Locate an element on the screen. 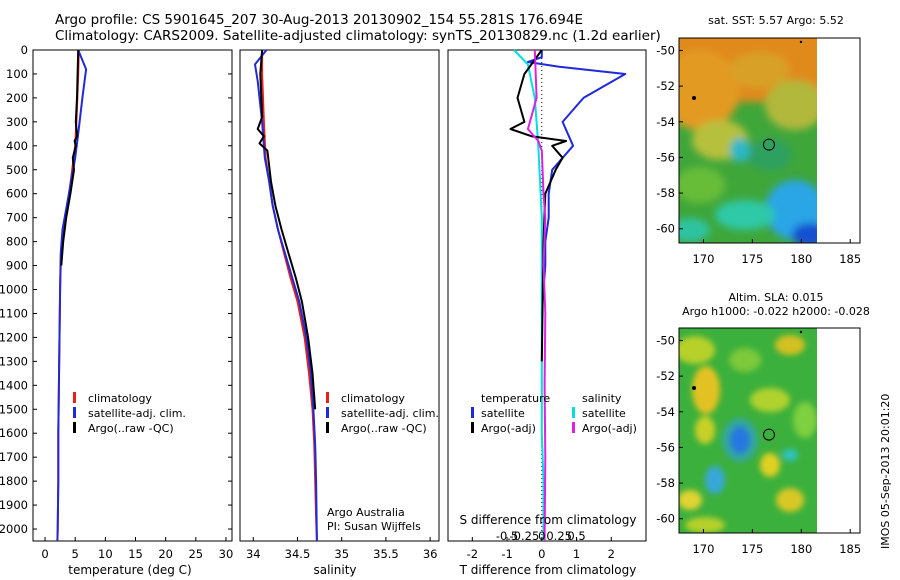 The image size is (900, 580). series-line-satellite is located at coordinates (576, 182).